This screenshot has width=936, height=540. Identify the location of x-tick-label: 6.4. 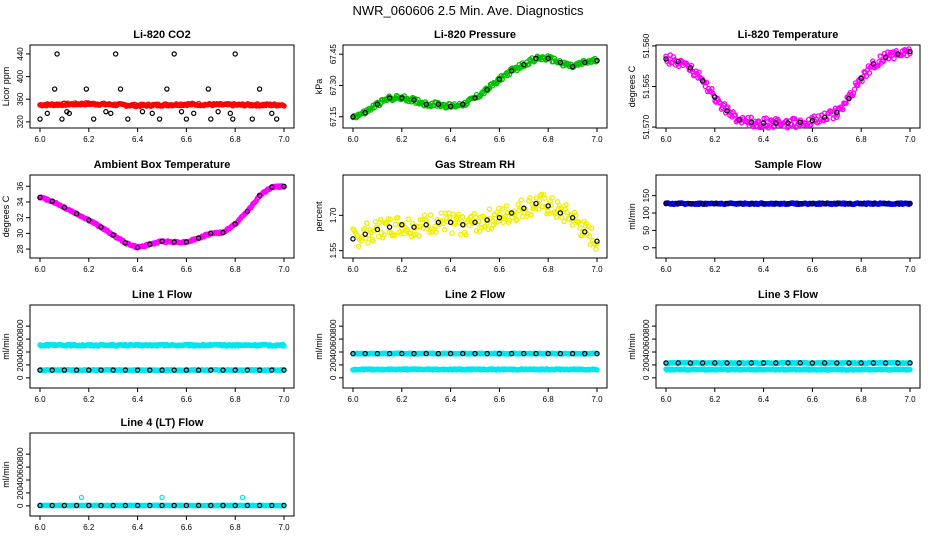
(451, 269).